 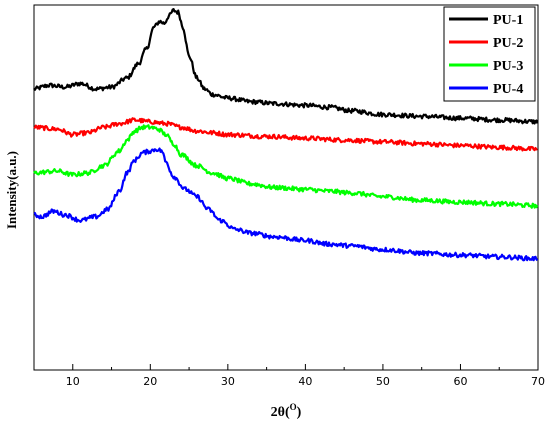 I want to click on x-axis-label-sup: O, so click(x=293, y=407).